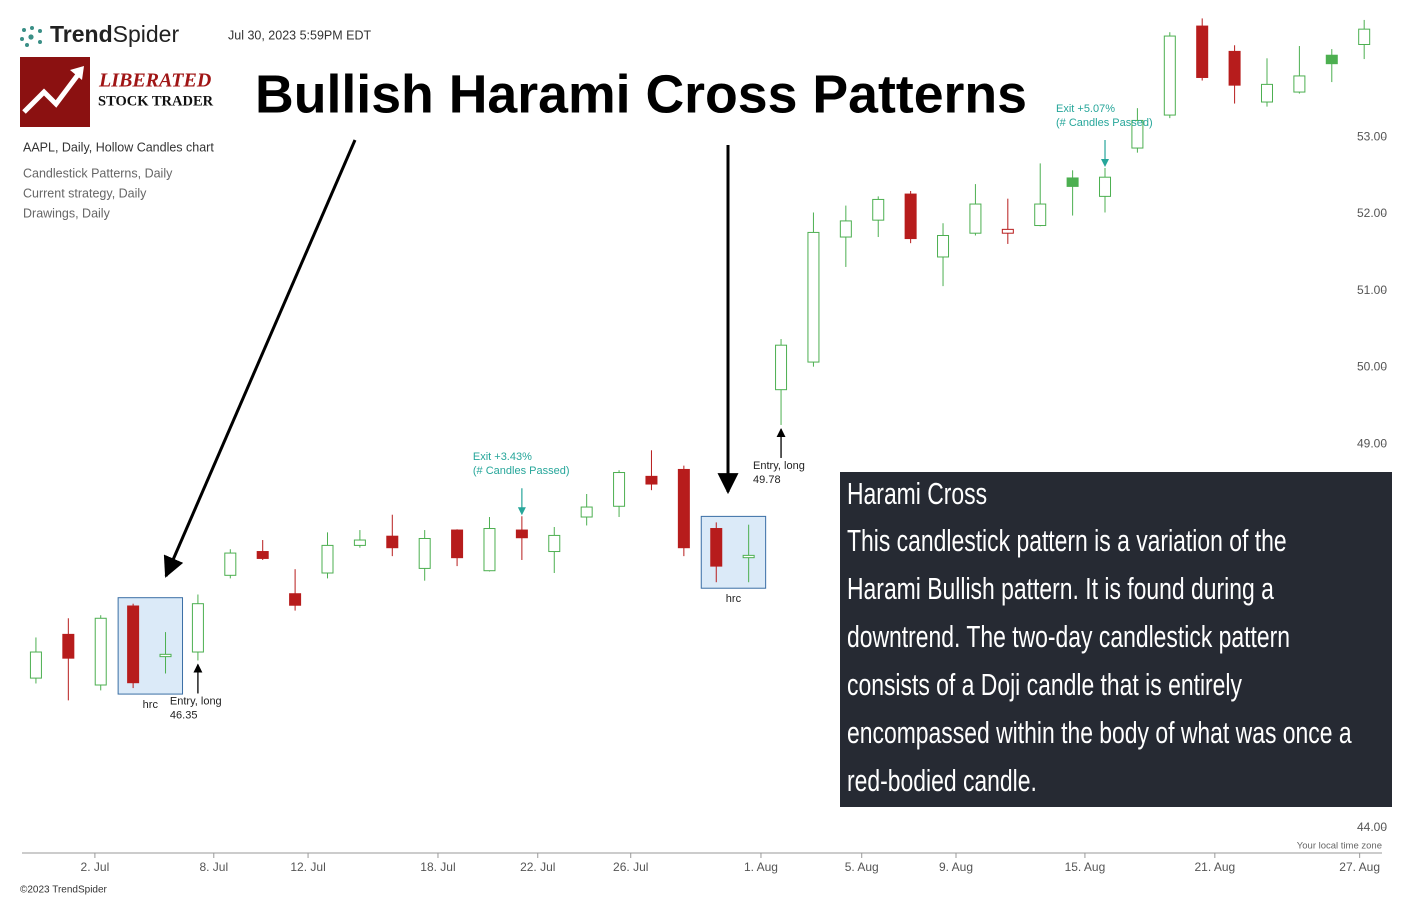  Describe the element at coordinates (156, 101) in the screenshot. I see `logo-bottom: STOCK TRADER` at that location.